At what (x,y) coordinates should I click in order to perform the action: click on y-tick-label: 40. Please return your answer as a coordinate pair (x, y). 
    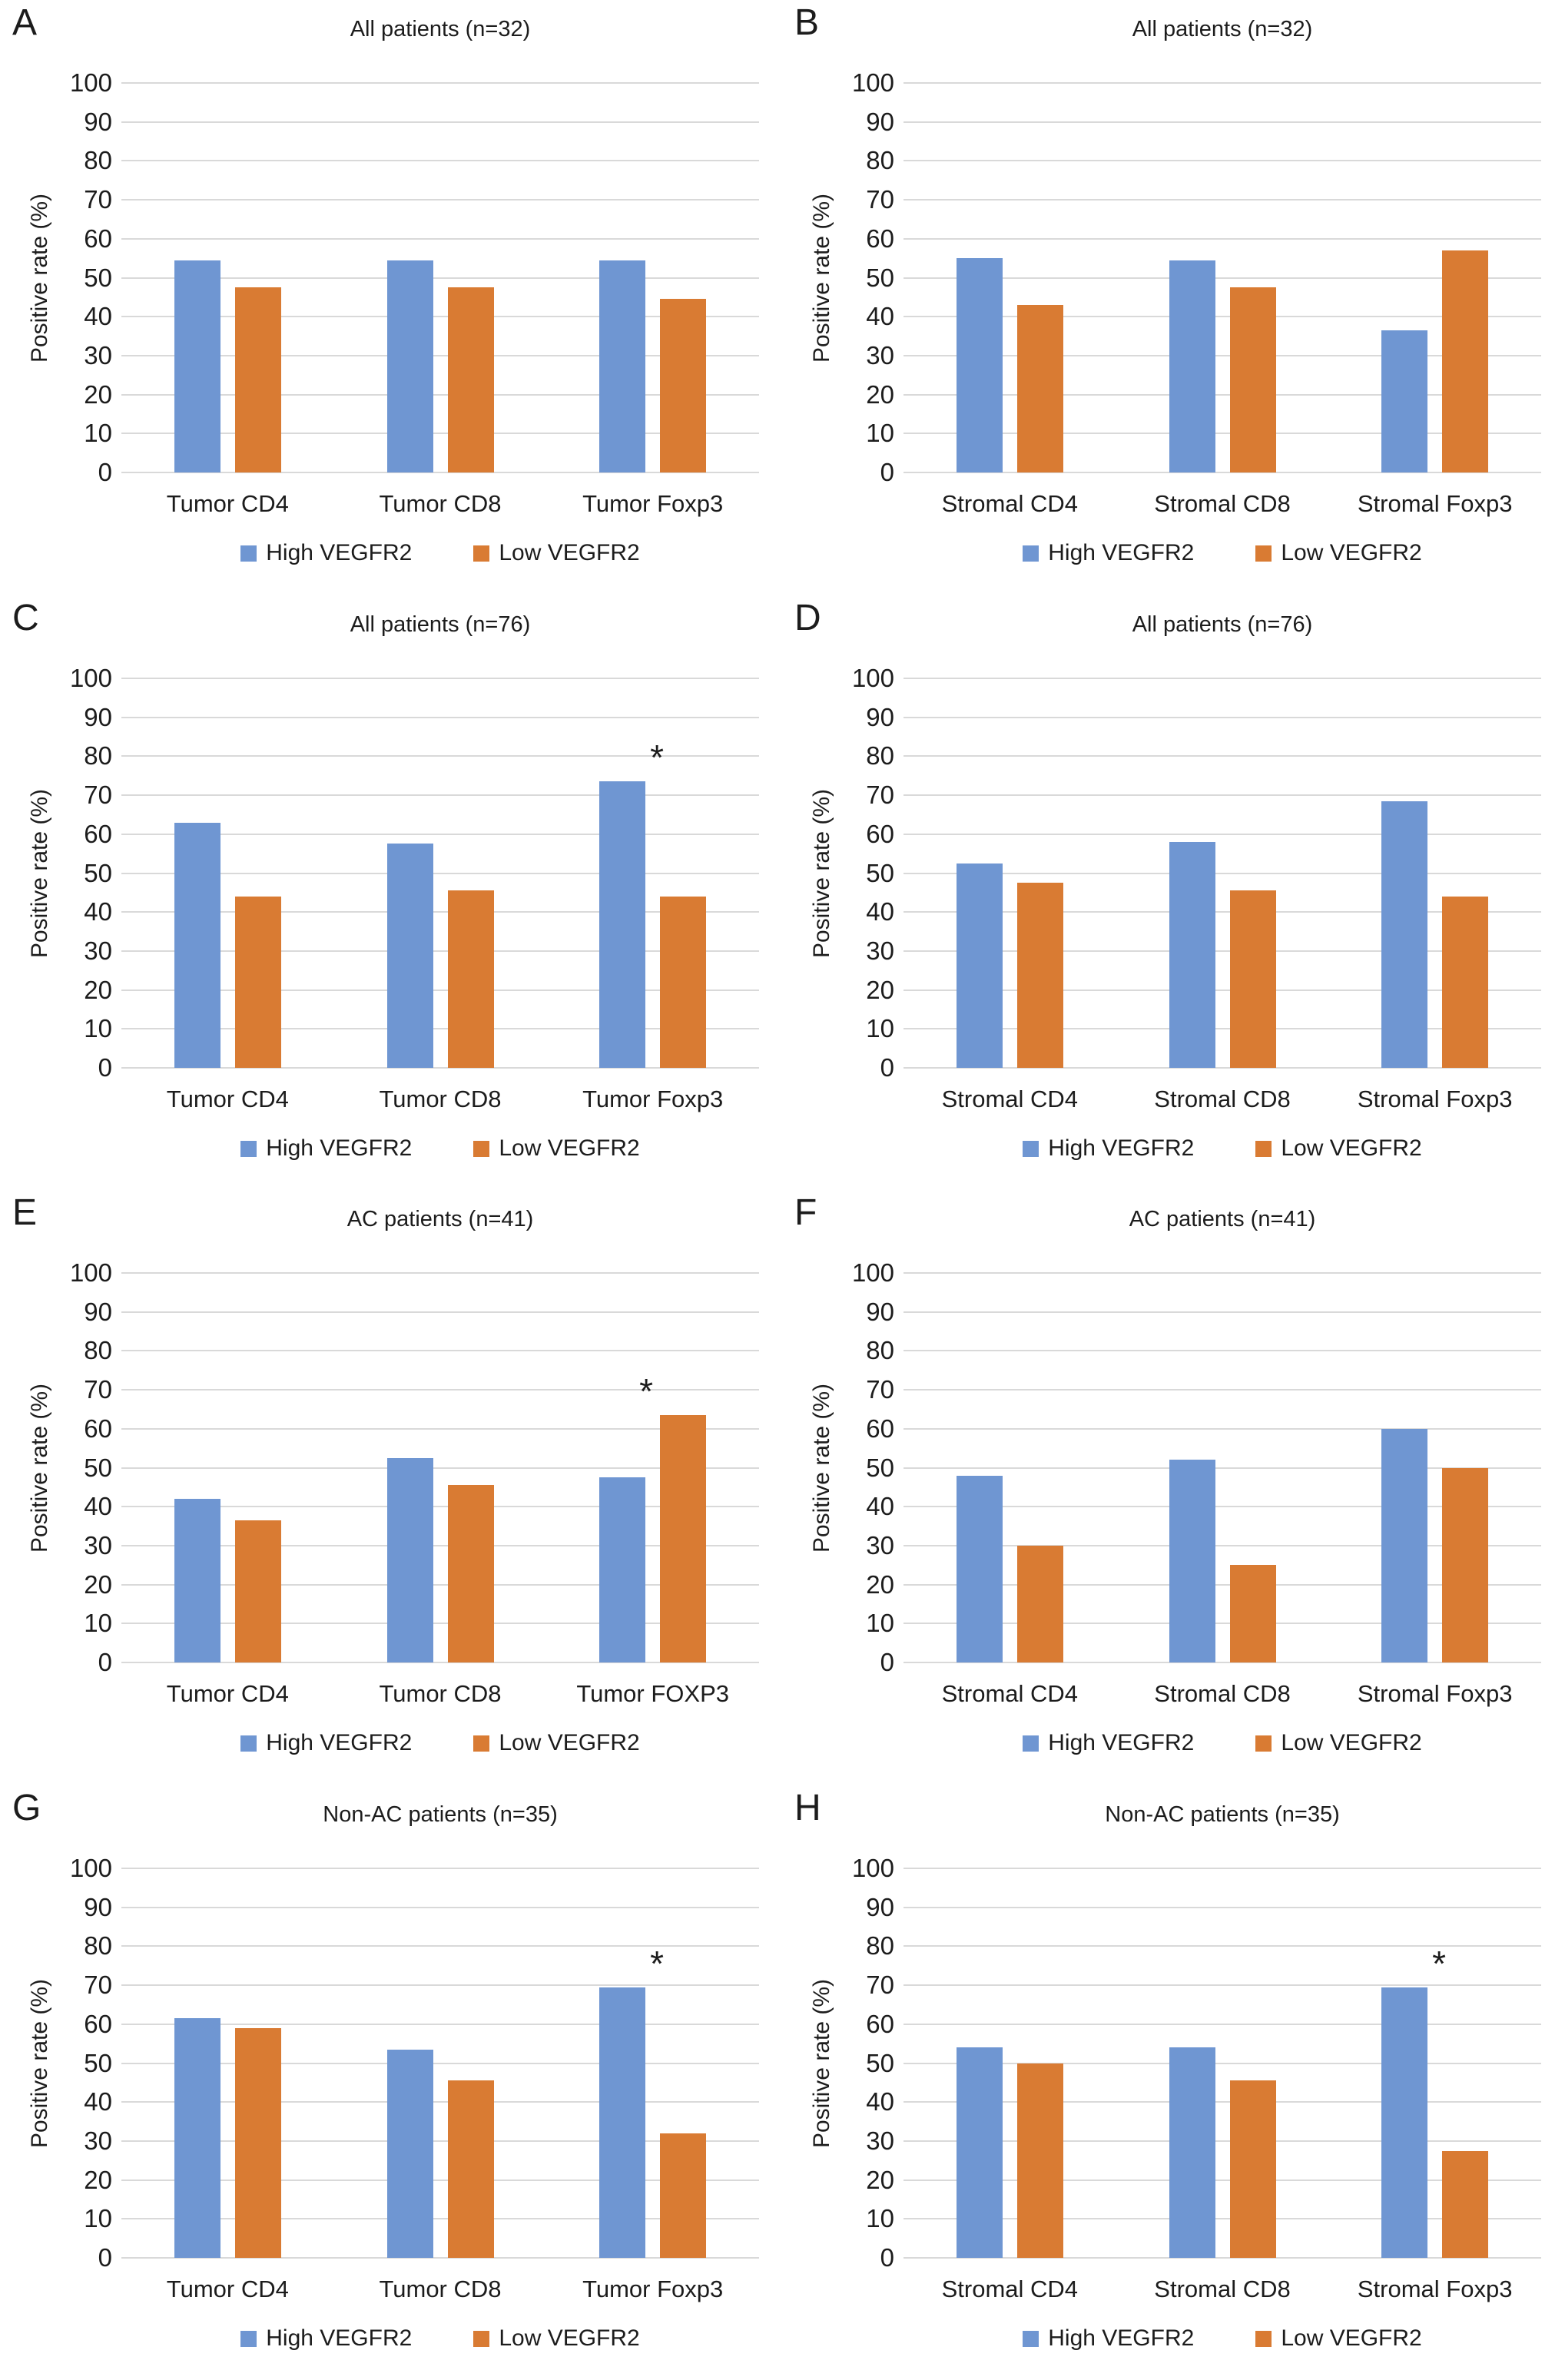
    Looking at the image, I should click on (98, 911).